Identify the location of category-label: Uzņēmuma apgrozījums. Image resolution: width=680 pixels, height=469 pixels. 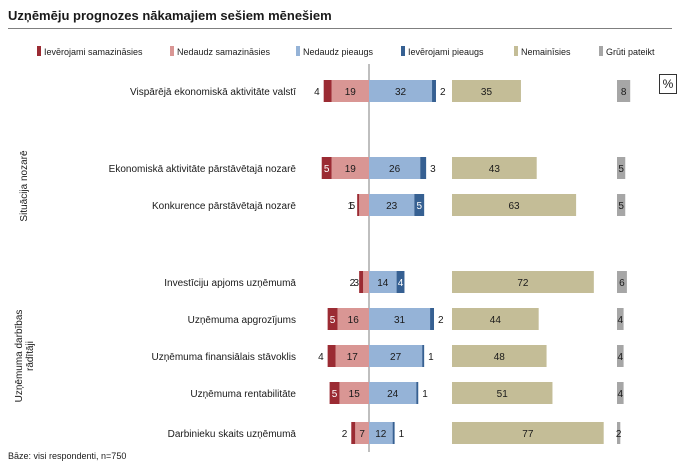
(242, 320).